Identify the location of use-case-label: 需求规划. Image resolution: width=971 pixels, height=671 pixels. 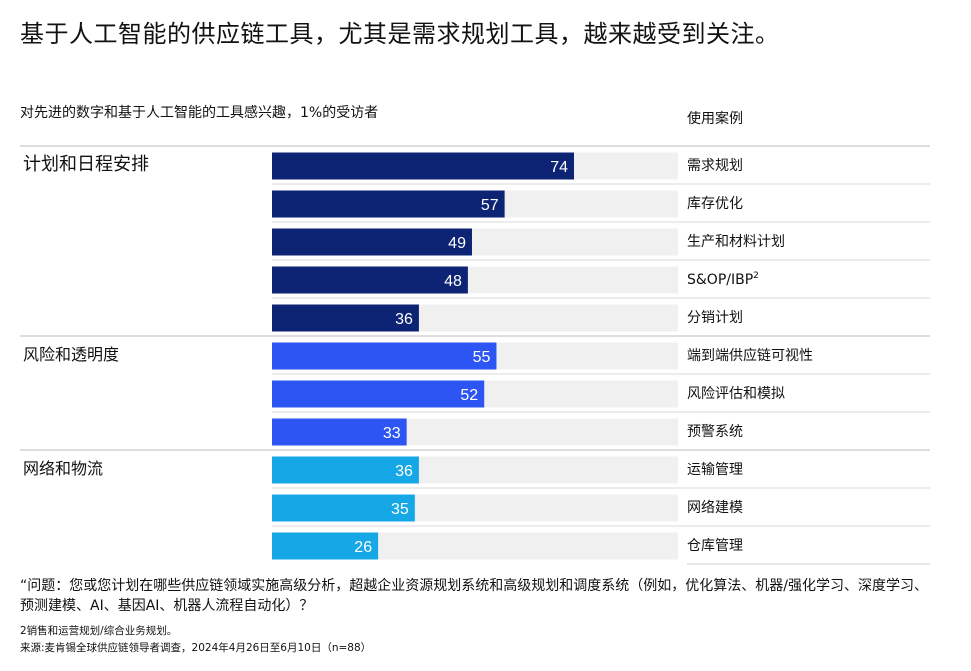
(715, 166).